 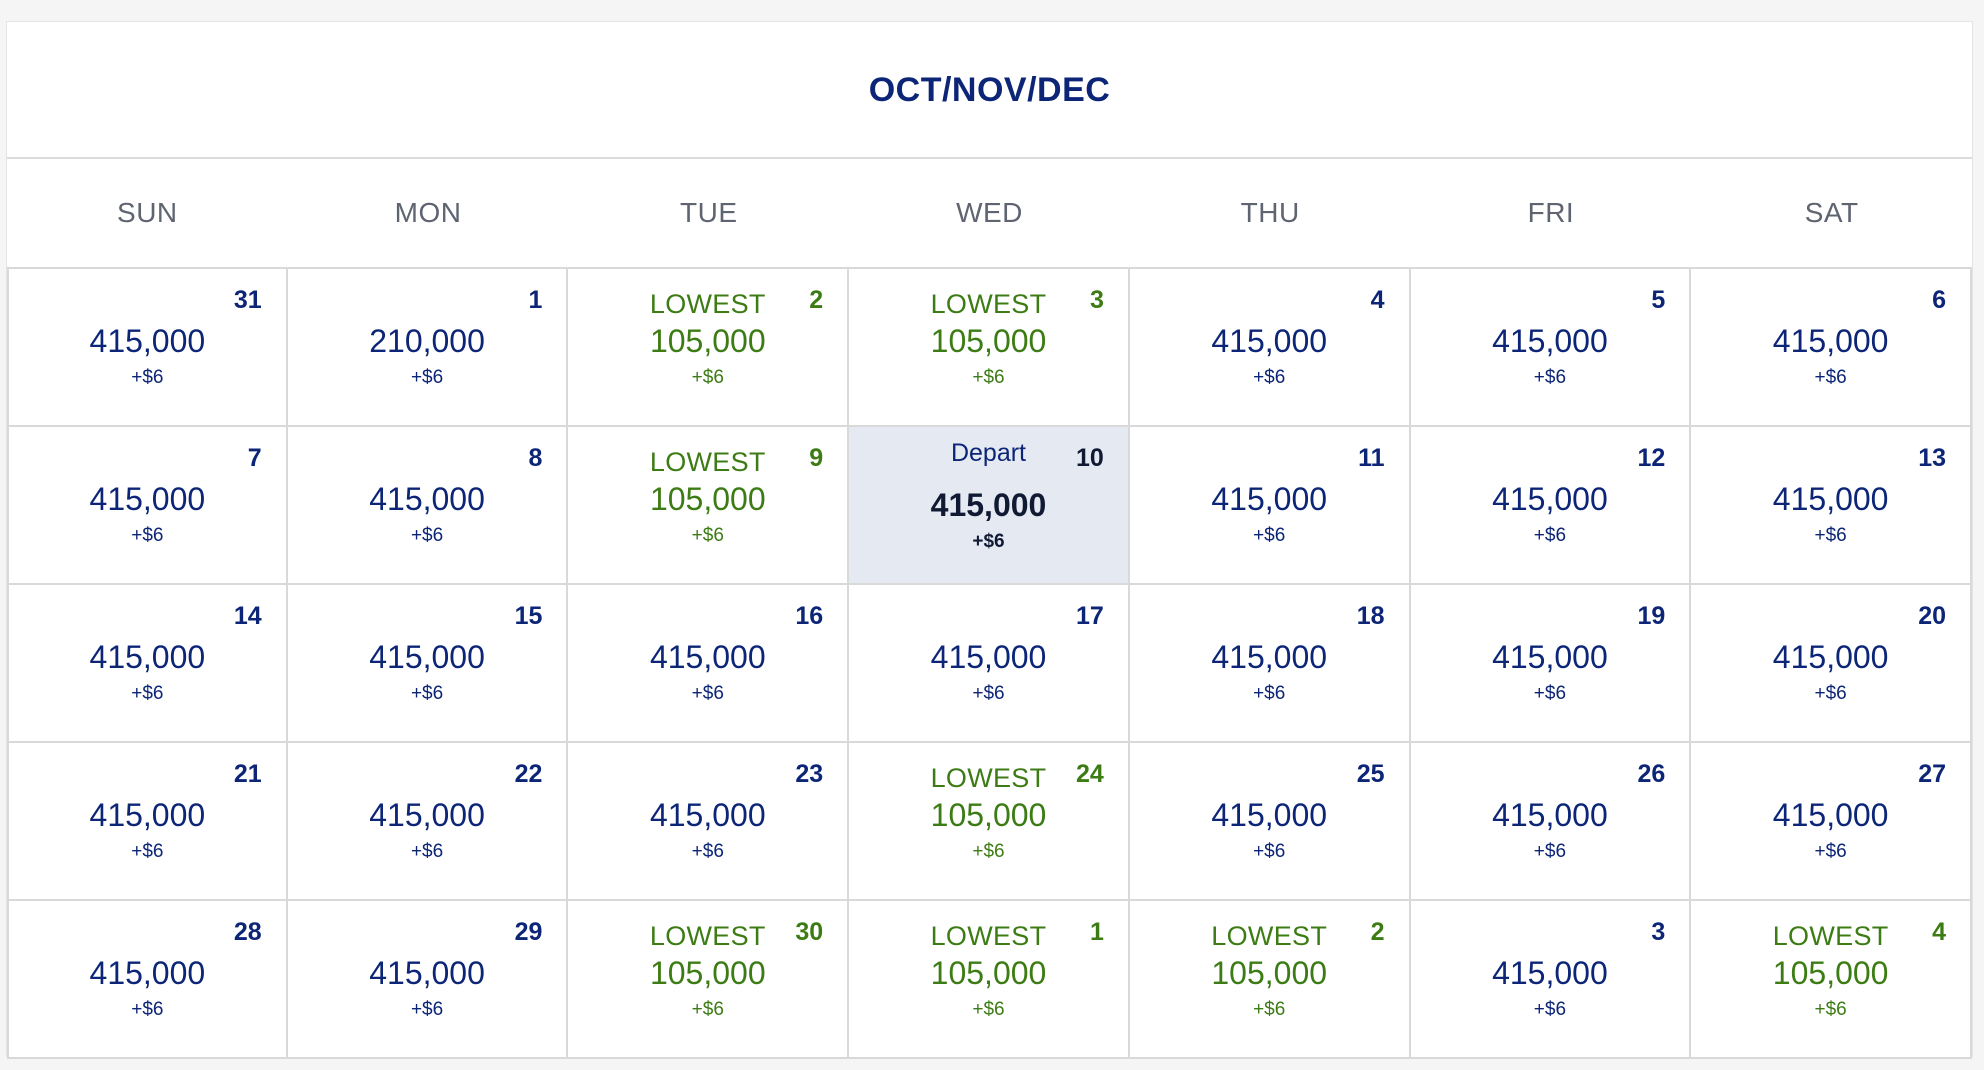 I want to click on weekday-mon: MON, so click(x=428, y=212).